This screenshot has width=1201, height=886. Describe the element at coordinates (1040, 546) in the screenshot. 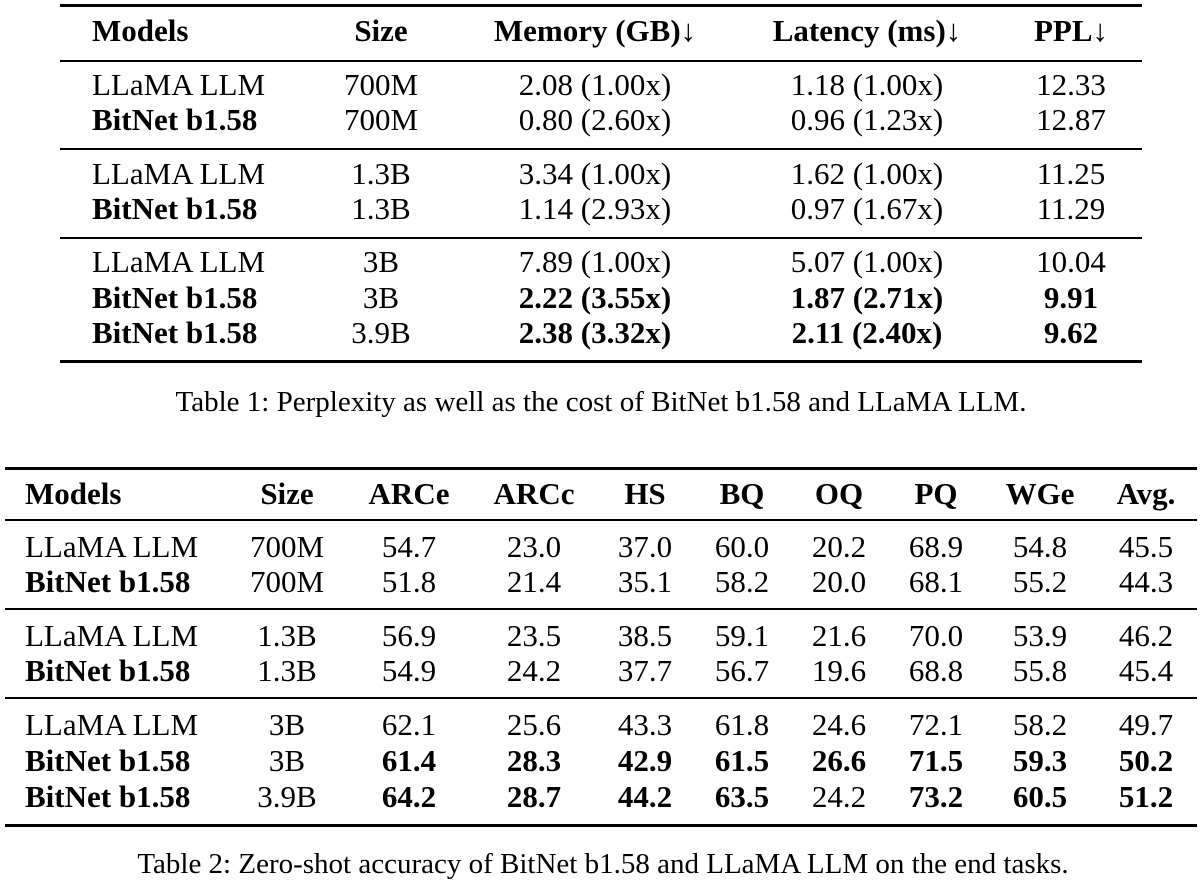

I see `table2-cell: 54.8` at that location.